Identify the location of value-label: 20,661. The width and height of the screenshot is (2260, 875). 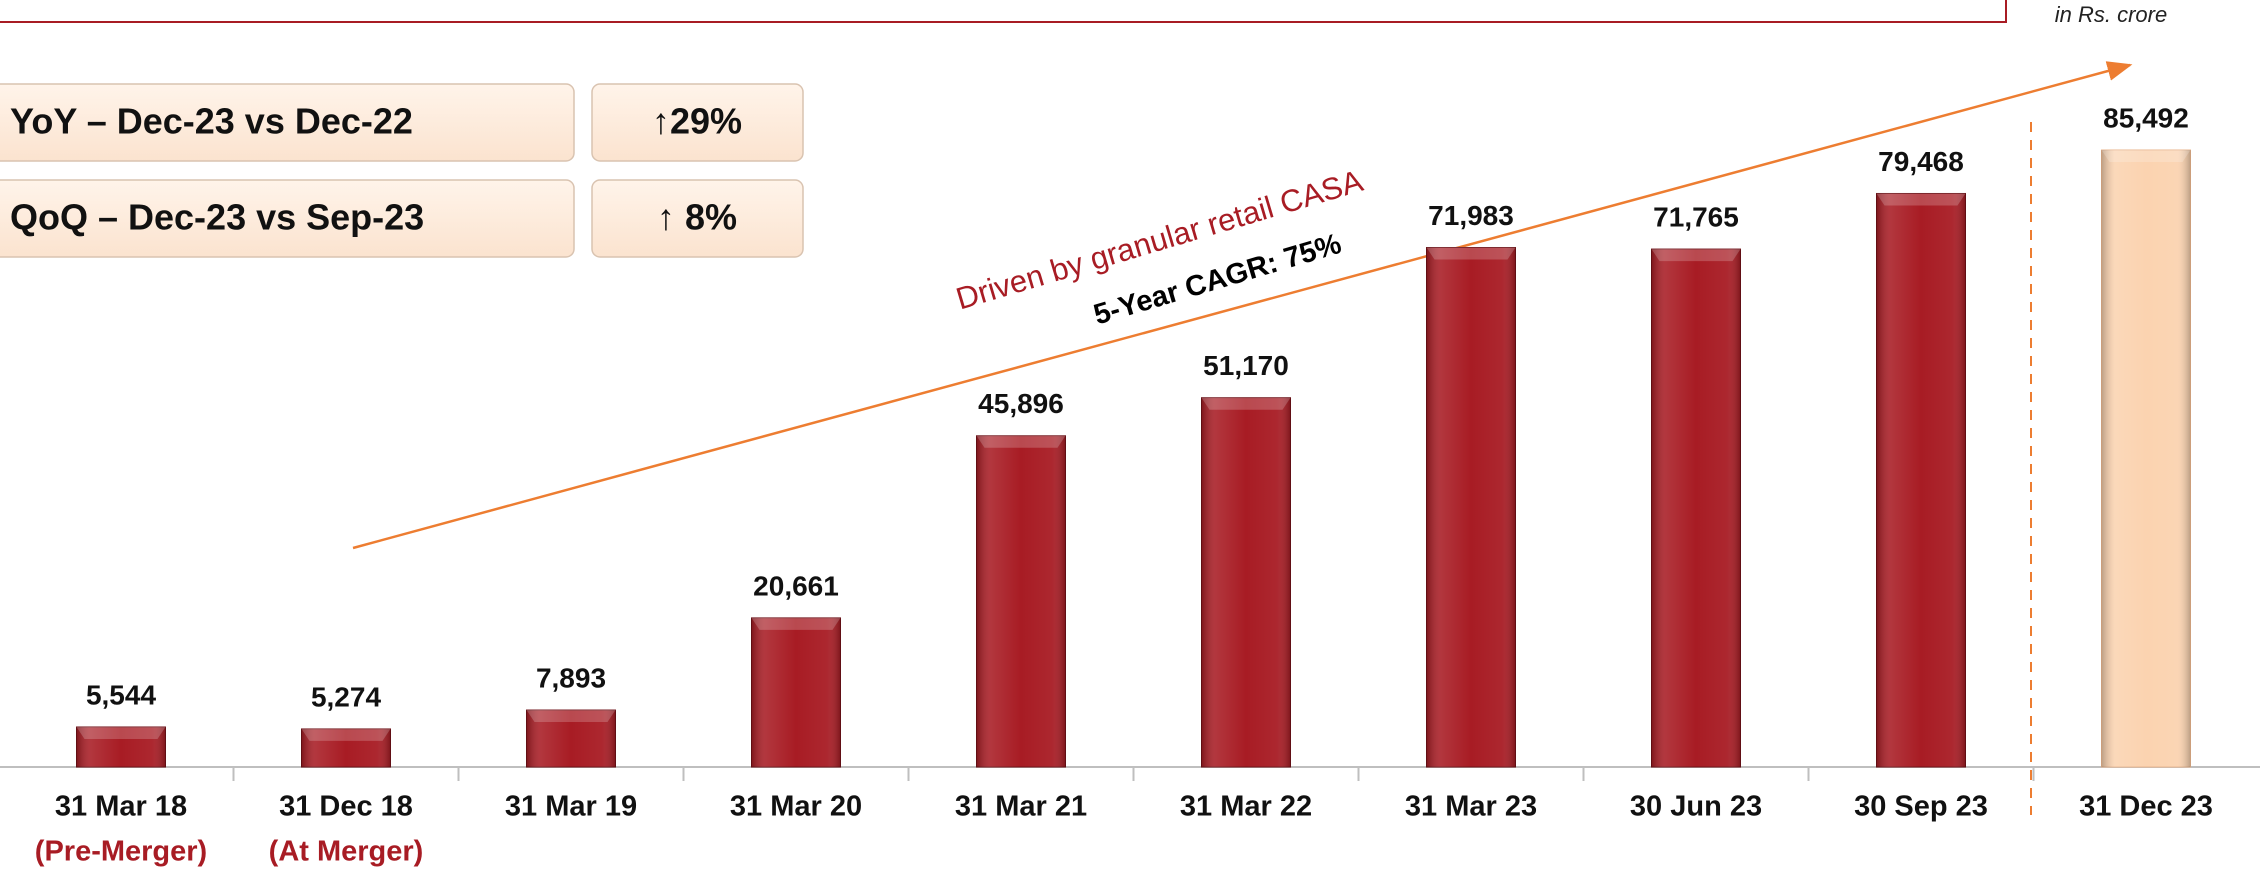
(796, 585).